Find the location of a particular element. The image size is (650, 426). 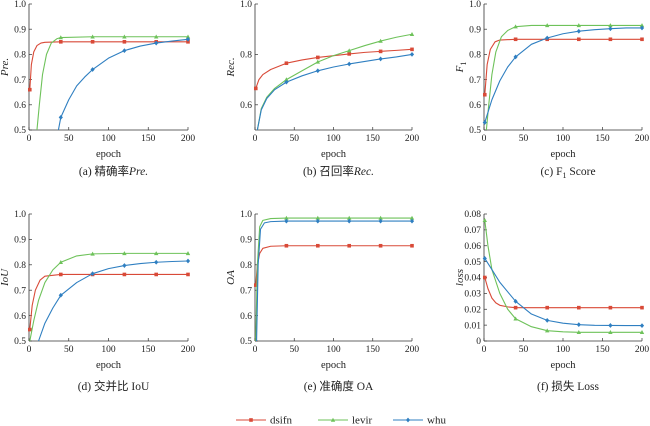

legend-label-levir: levir is located at coordinates (362, 420).